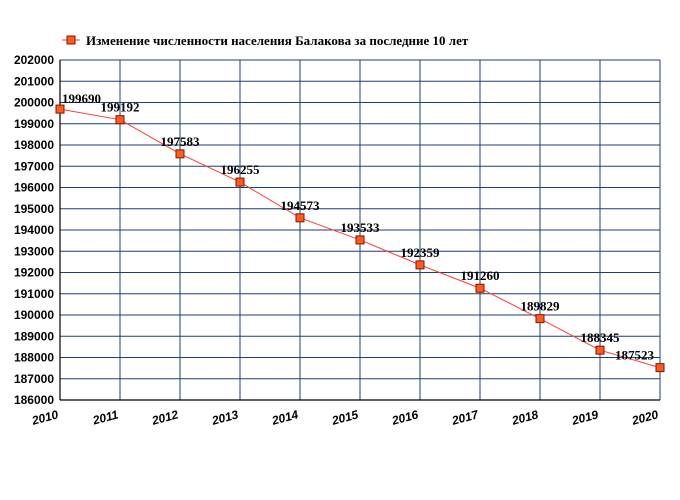 The image size is (680, 500). What do you see at coordinates (404, 417) in the screenshot?
I see `x-tick-label: 2016` at bounding box center [404, 417].